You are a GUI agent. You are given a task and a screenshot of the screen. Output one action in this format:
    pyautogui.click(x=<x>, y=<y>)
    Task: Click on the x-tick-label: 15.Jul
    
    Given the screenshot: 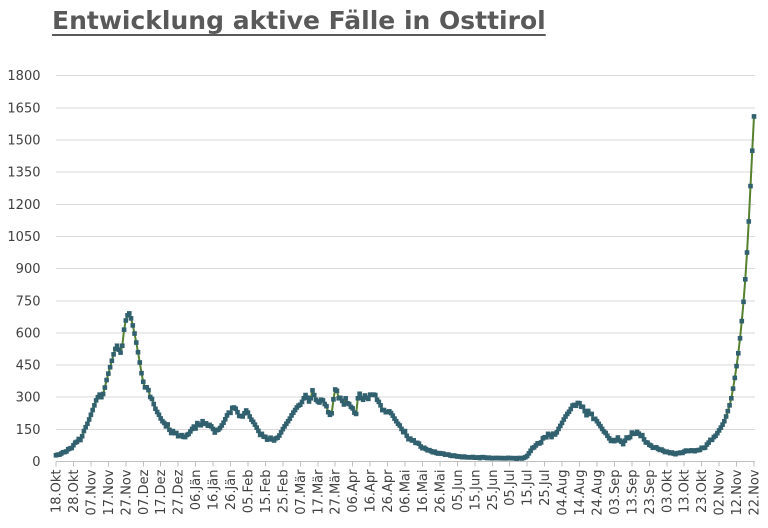 What is the action you would take?
    pyautogui.click(x=528, y=488)
    